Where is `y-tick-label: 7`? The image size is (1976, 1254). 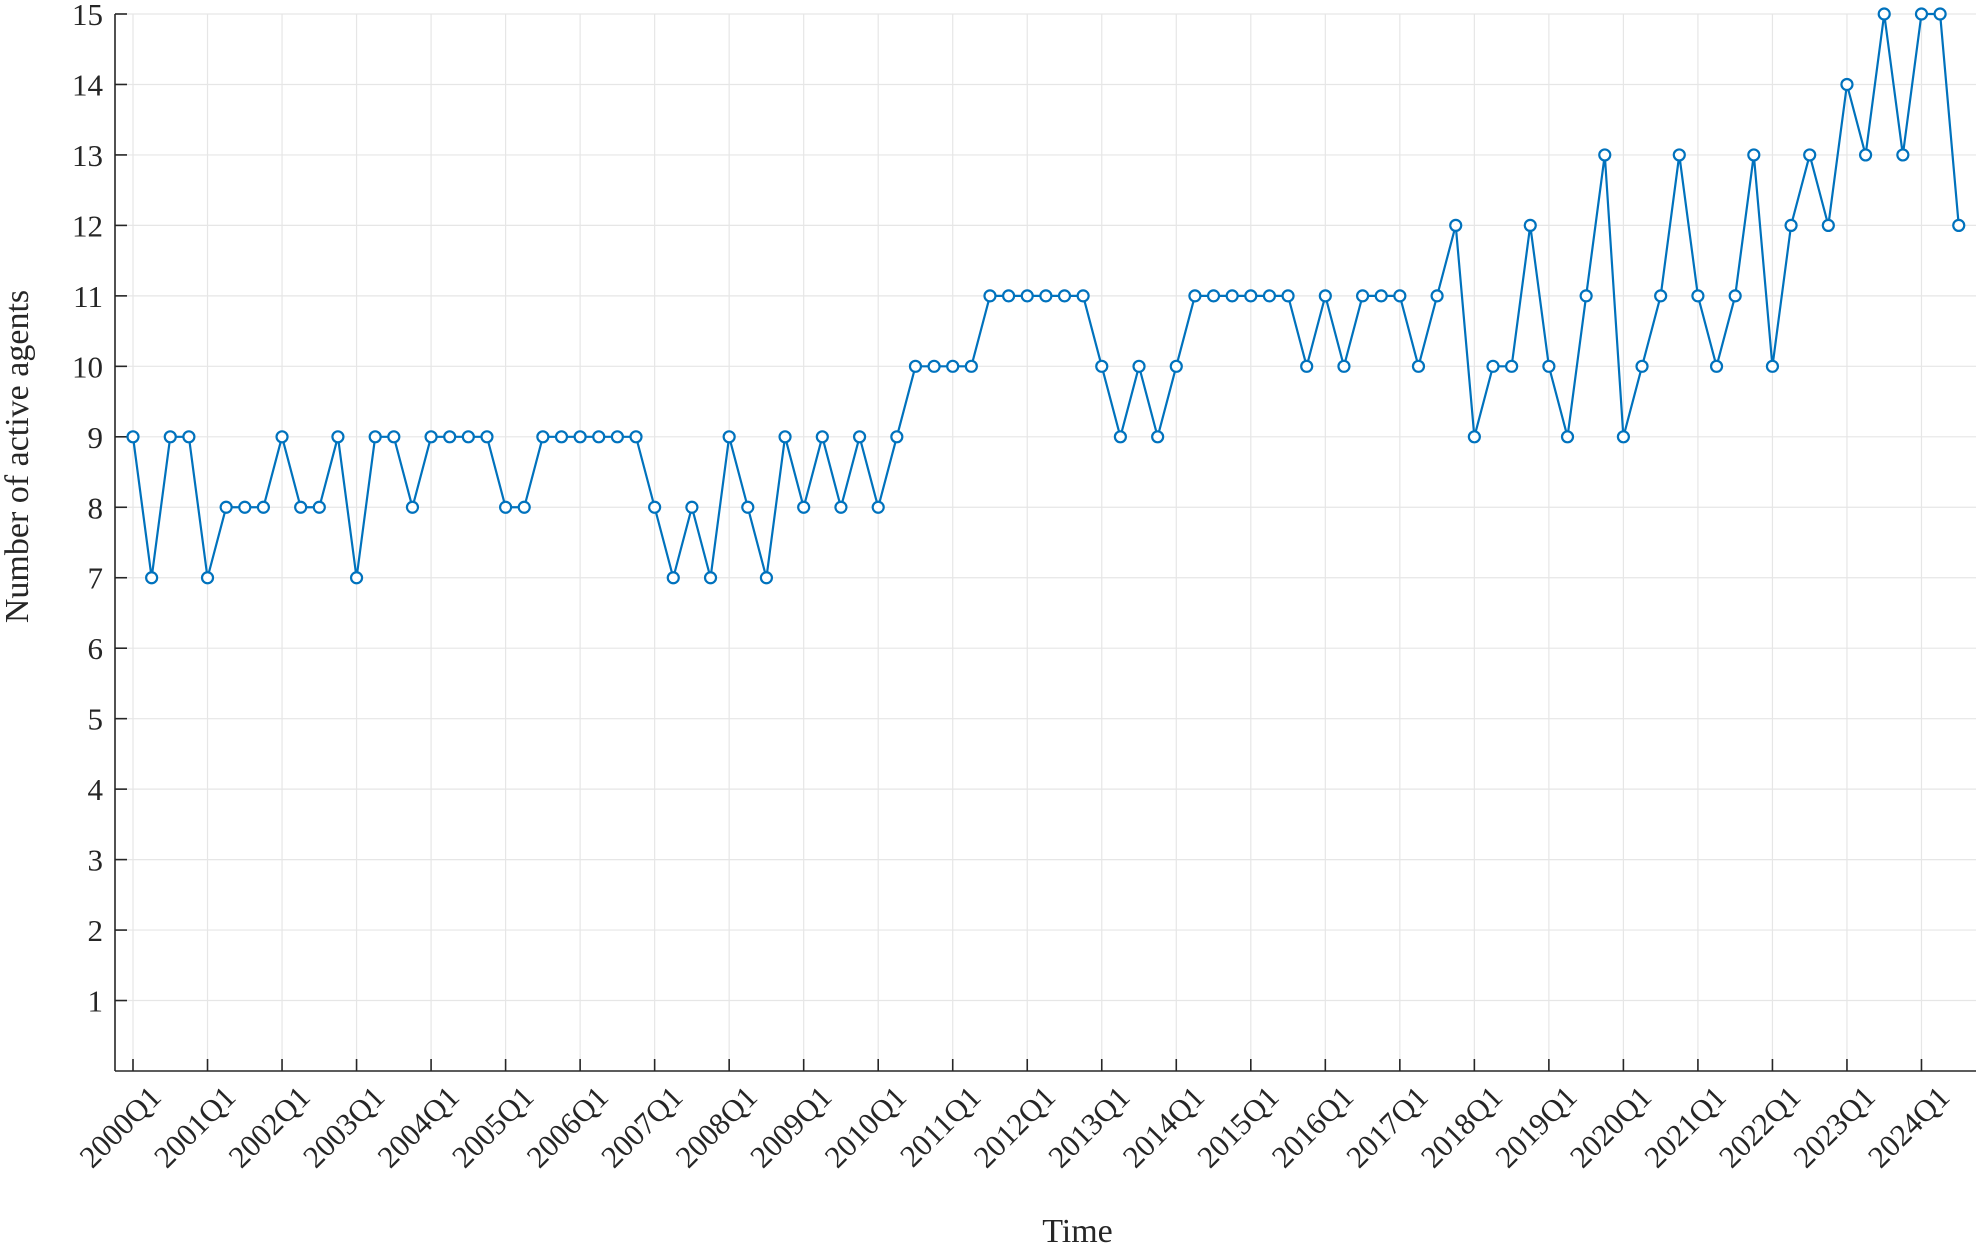 y-tick-label: 7 is located at coordinates (96, 578).